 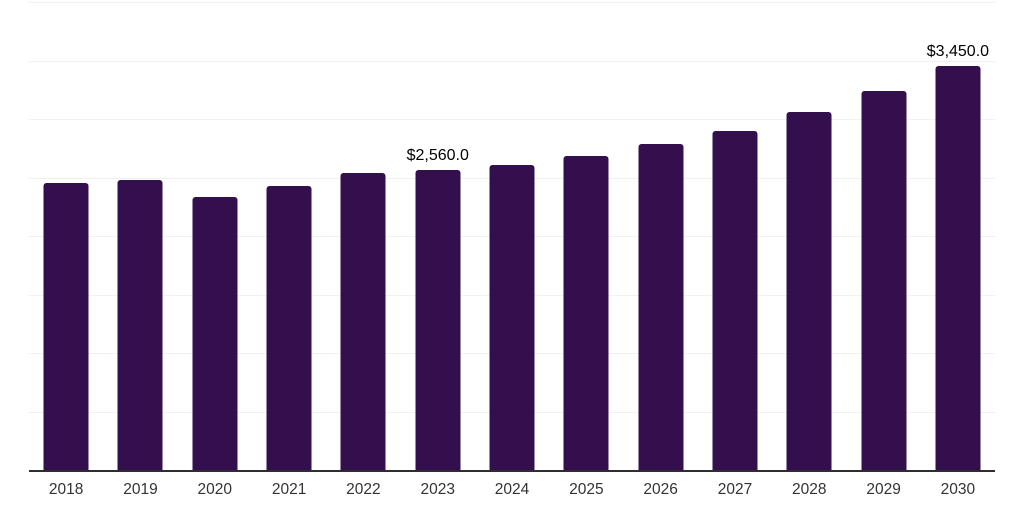 I want to click on bar-band-2019, so click(x=140, y=236).